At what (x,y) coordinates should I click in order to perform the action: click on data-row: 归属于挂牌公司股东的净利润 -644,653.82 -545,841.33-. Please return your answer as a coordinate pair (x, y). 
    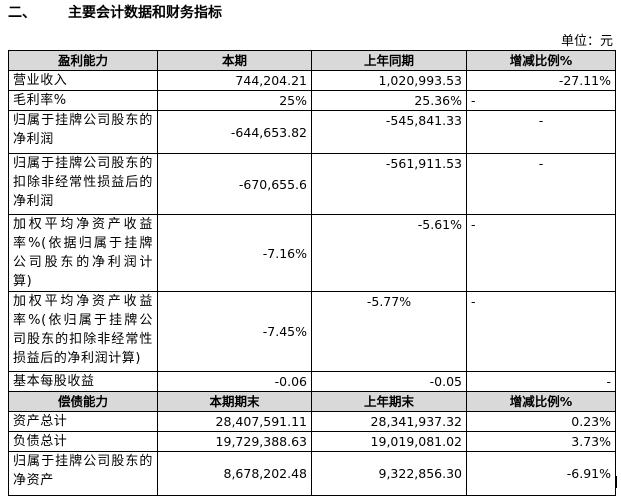
    Looking at the image, I should click on (312, 132).